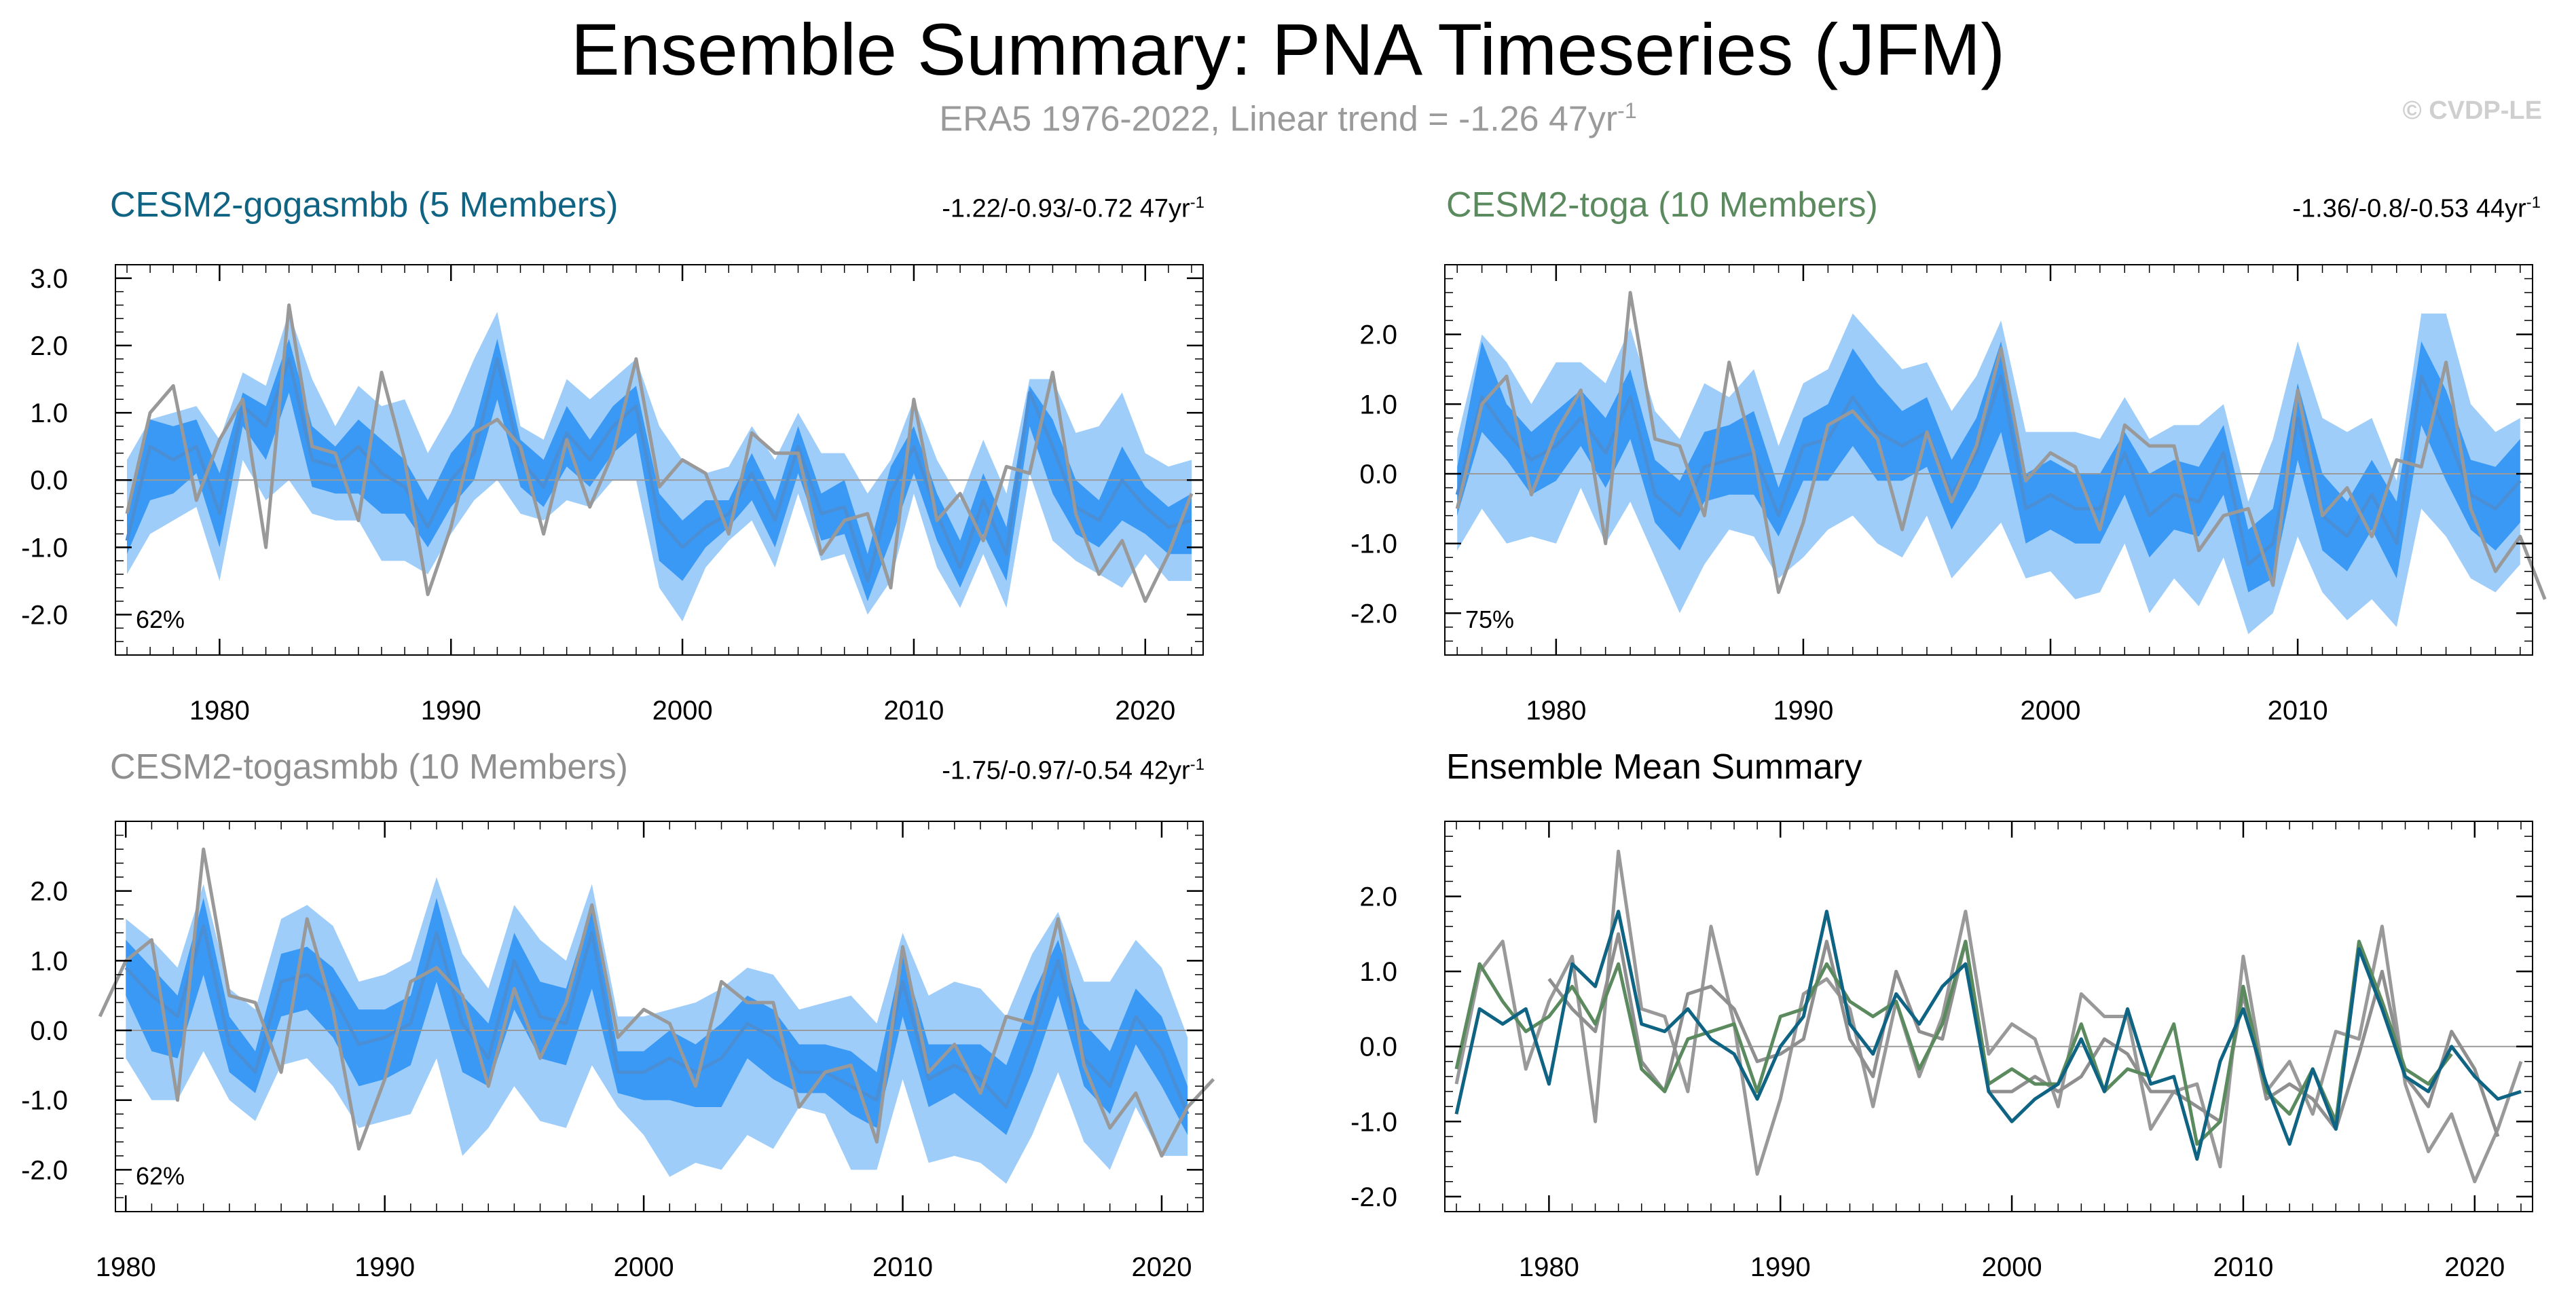  What do you see at coordinates (49, 279) in the screenshot?
I see `y-tick-label: 3.0` at bounding box center [49, 279].